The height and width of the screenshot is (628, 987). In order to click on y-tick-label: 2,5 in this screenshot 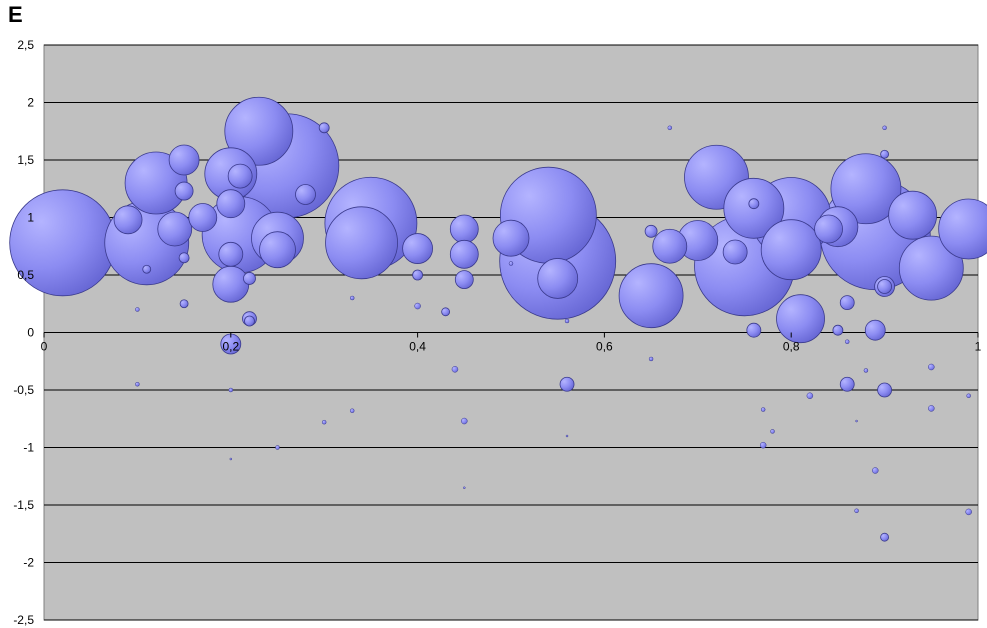, I will do `click(25, 45)`.